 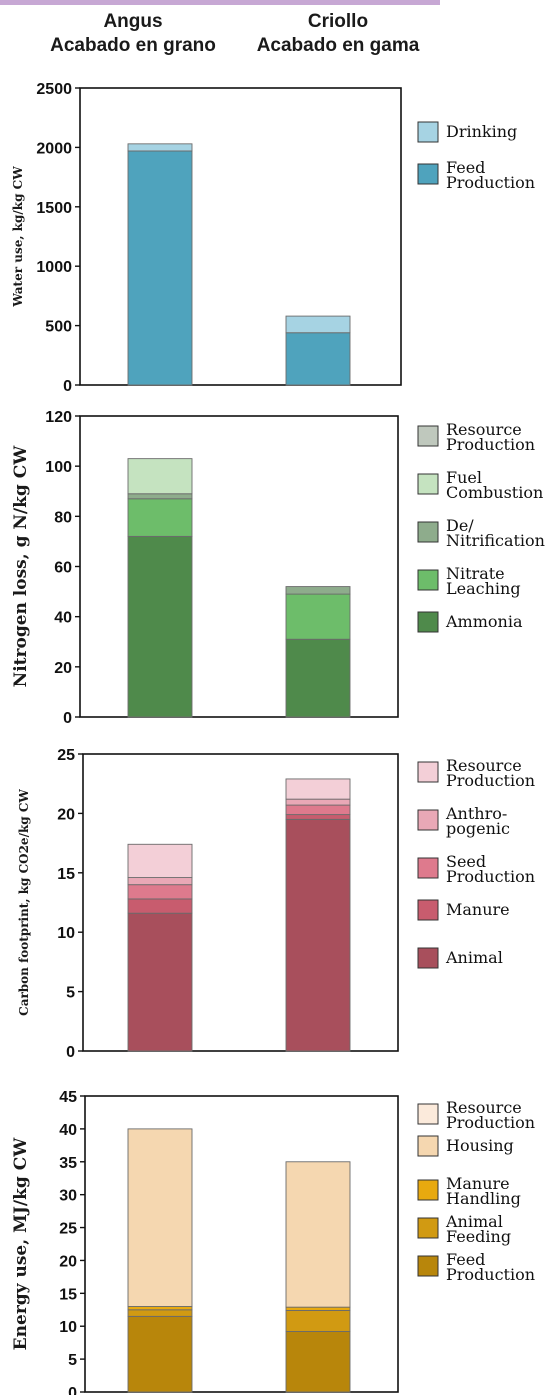 I want to click on angus-column-header: Angus Acabado en grano, so click(x=133, y=34).